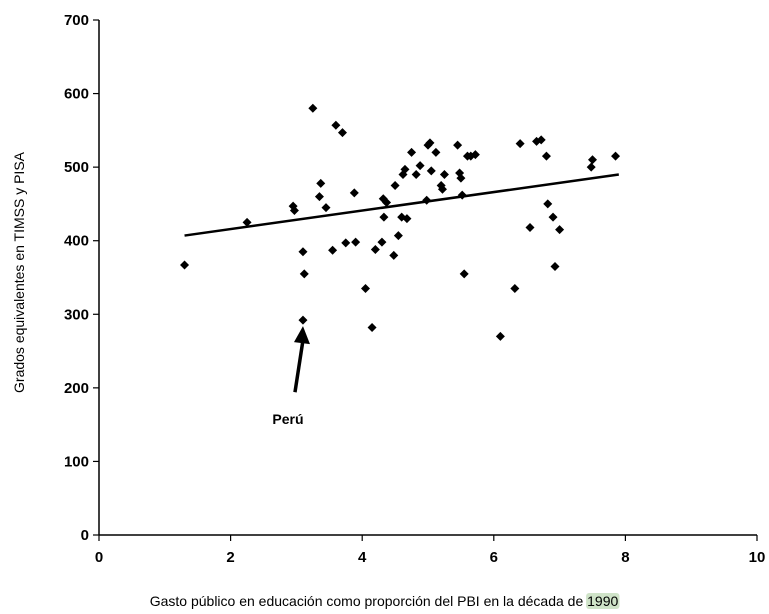 This screenshot has height=614, width=769. Describe the element at coordinates (299, 366) in the screenshot. I see `annotation-arrow-shaft` at that location.